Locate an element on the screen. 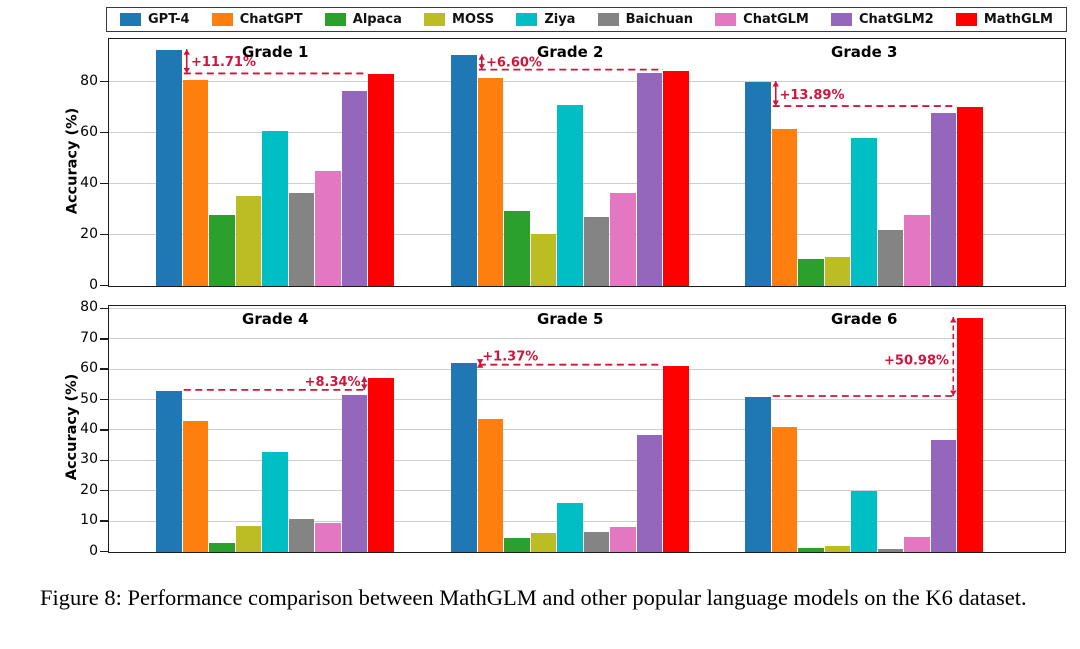 This screenshot has width=1080, height=649. panel-title-grade-2: Grade 2 is located at coordinates (570, 52).